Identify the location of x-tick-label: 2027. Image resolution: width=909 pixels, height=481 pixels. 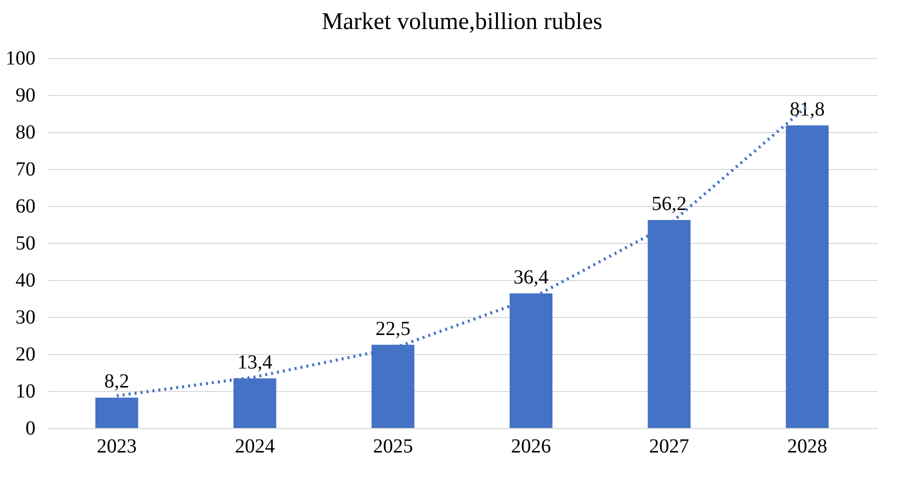
(669, 447).